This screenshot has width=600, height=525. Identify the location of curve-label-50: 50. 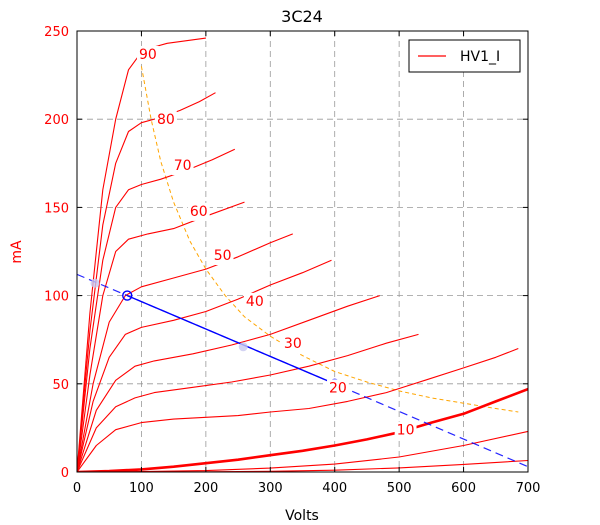
(223, 256).